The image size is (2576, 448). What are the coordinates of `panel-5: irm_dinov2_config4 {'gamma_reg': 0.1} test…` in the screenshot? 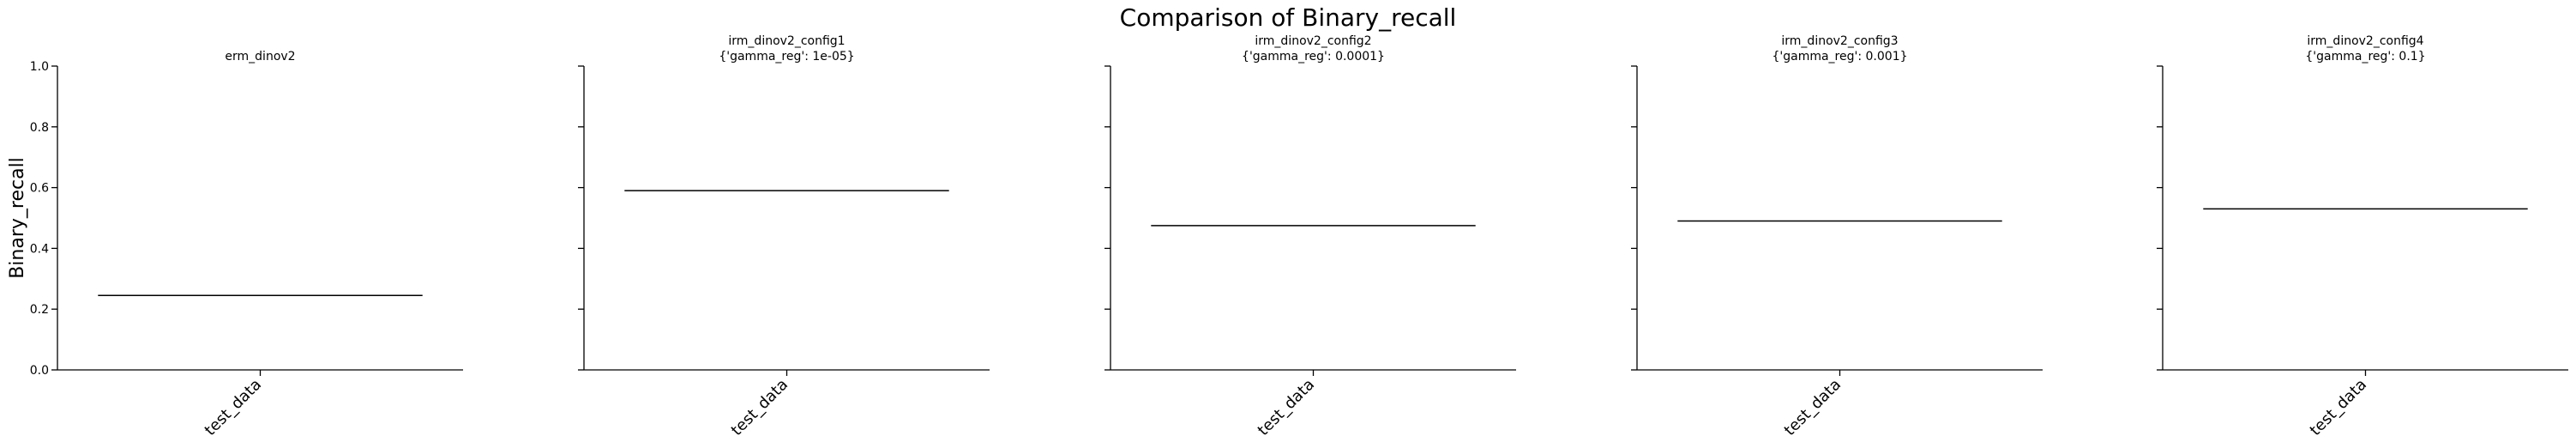 It's located at (2362, 236).